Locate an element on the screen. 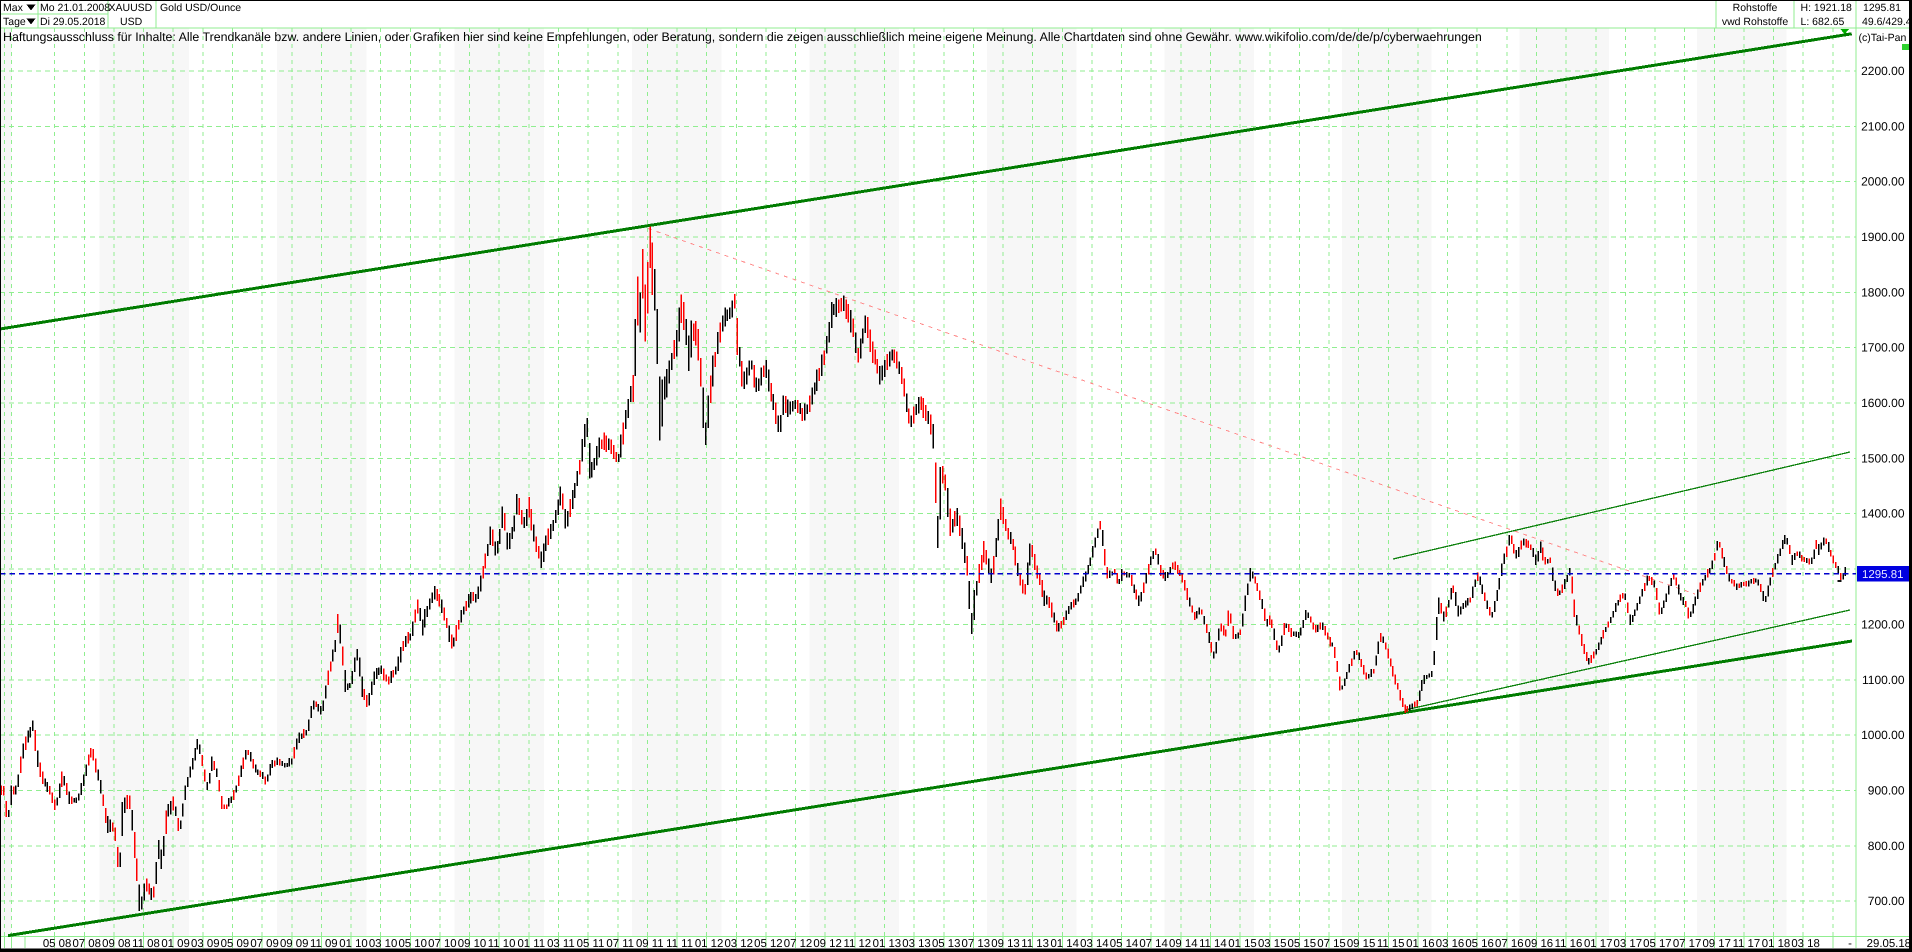 Image resolution: width=1912 pixels, height=952 pixels. svg-text: 05 08 is located at coordinates (57, 944).